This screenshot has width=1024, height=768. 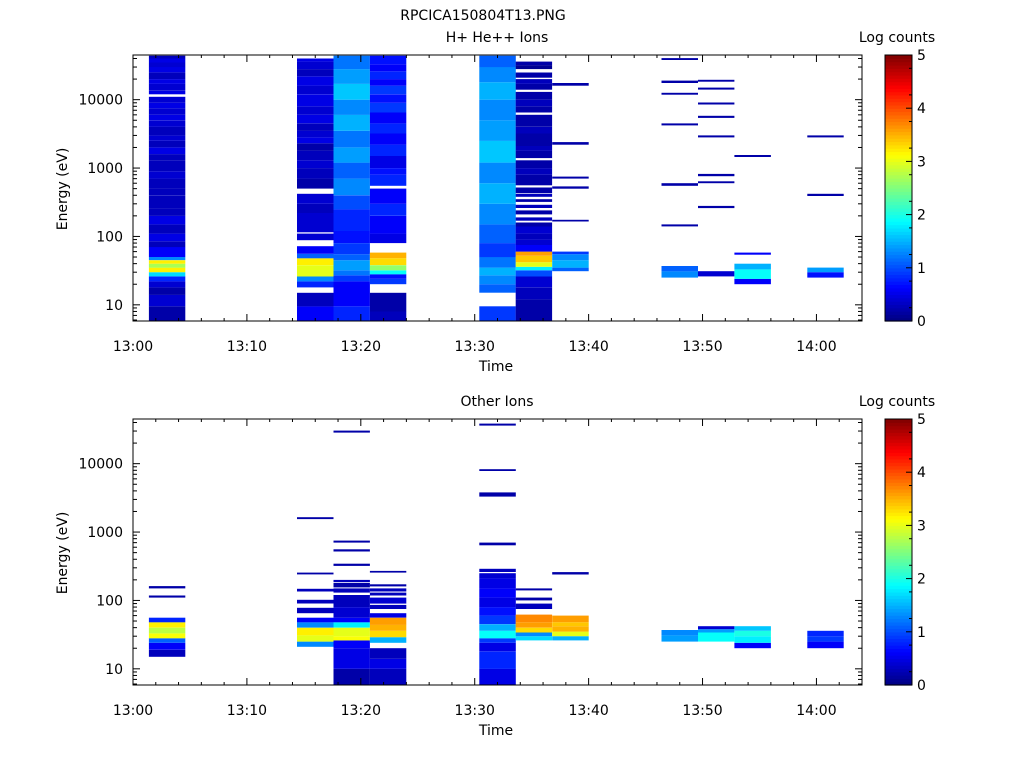 What do you see at coordinates (105, 169) in the screenshot?
I see `y-tick-label: 1000` at bounding box center [105, 169].